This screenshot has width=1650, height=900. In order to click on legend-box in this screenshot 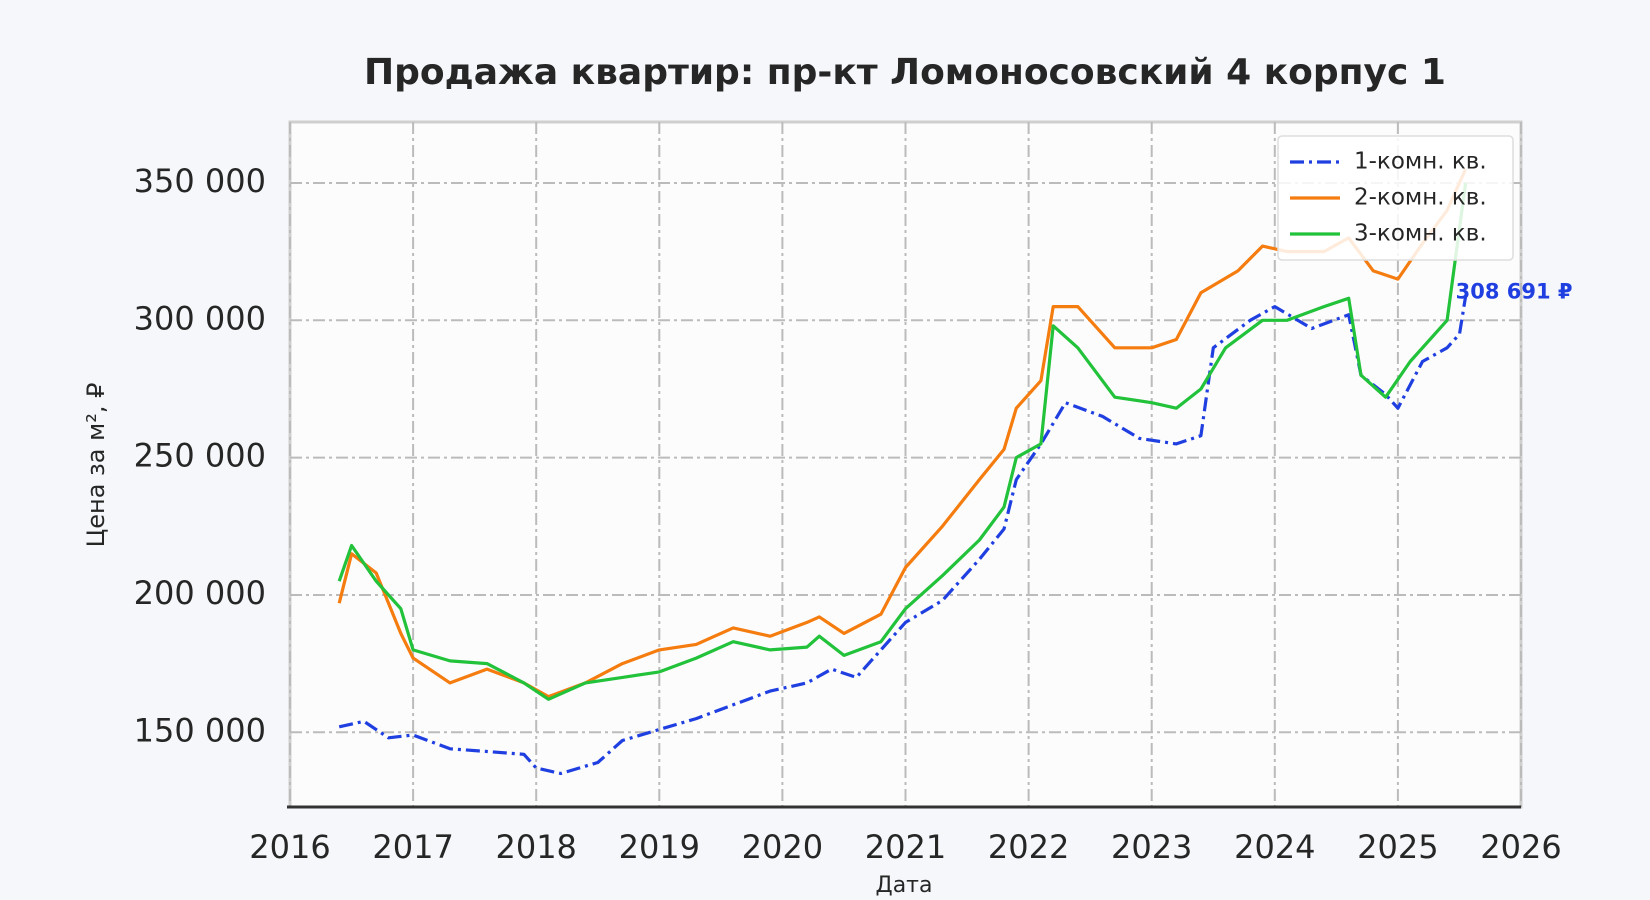, I will do `click(1395, 198)`.